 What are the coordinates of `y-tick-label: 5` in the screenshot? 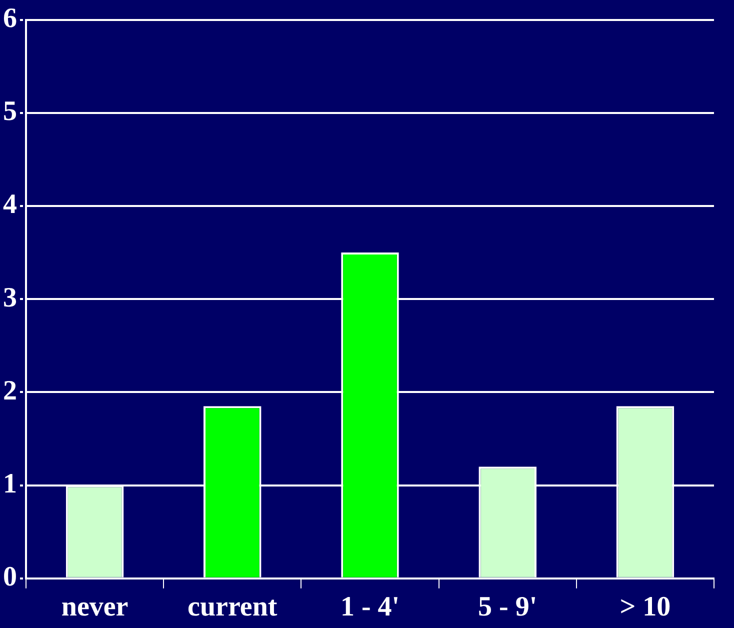 It's located at (10, 112).